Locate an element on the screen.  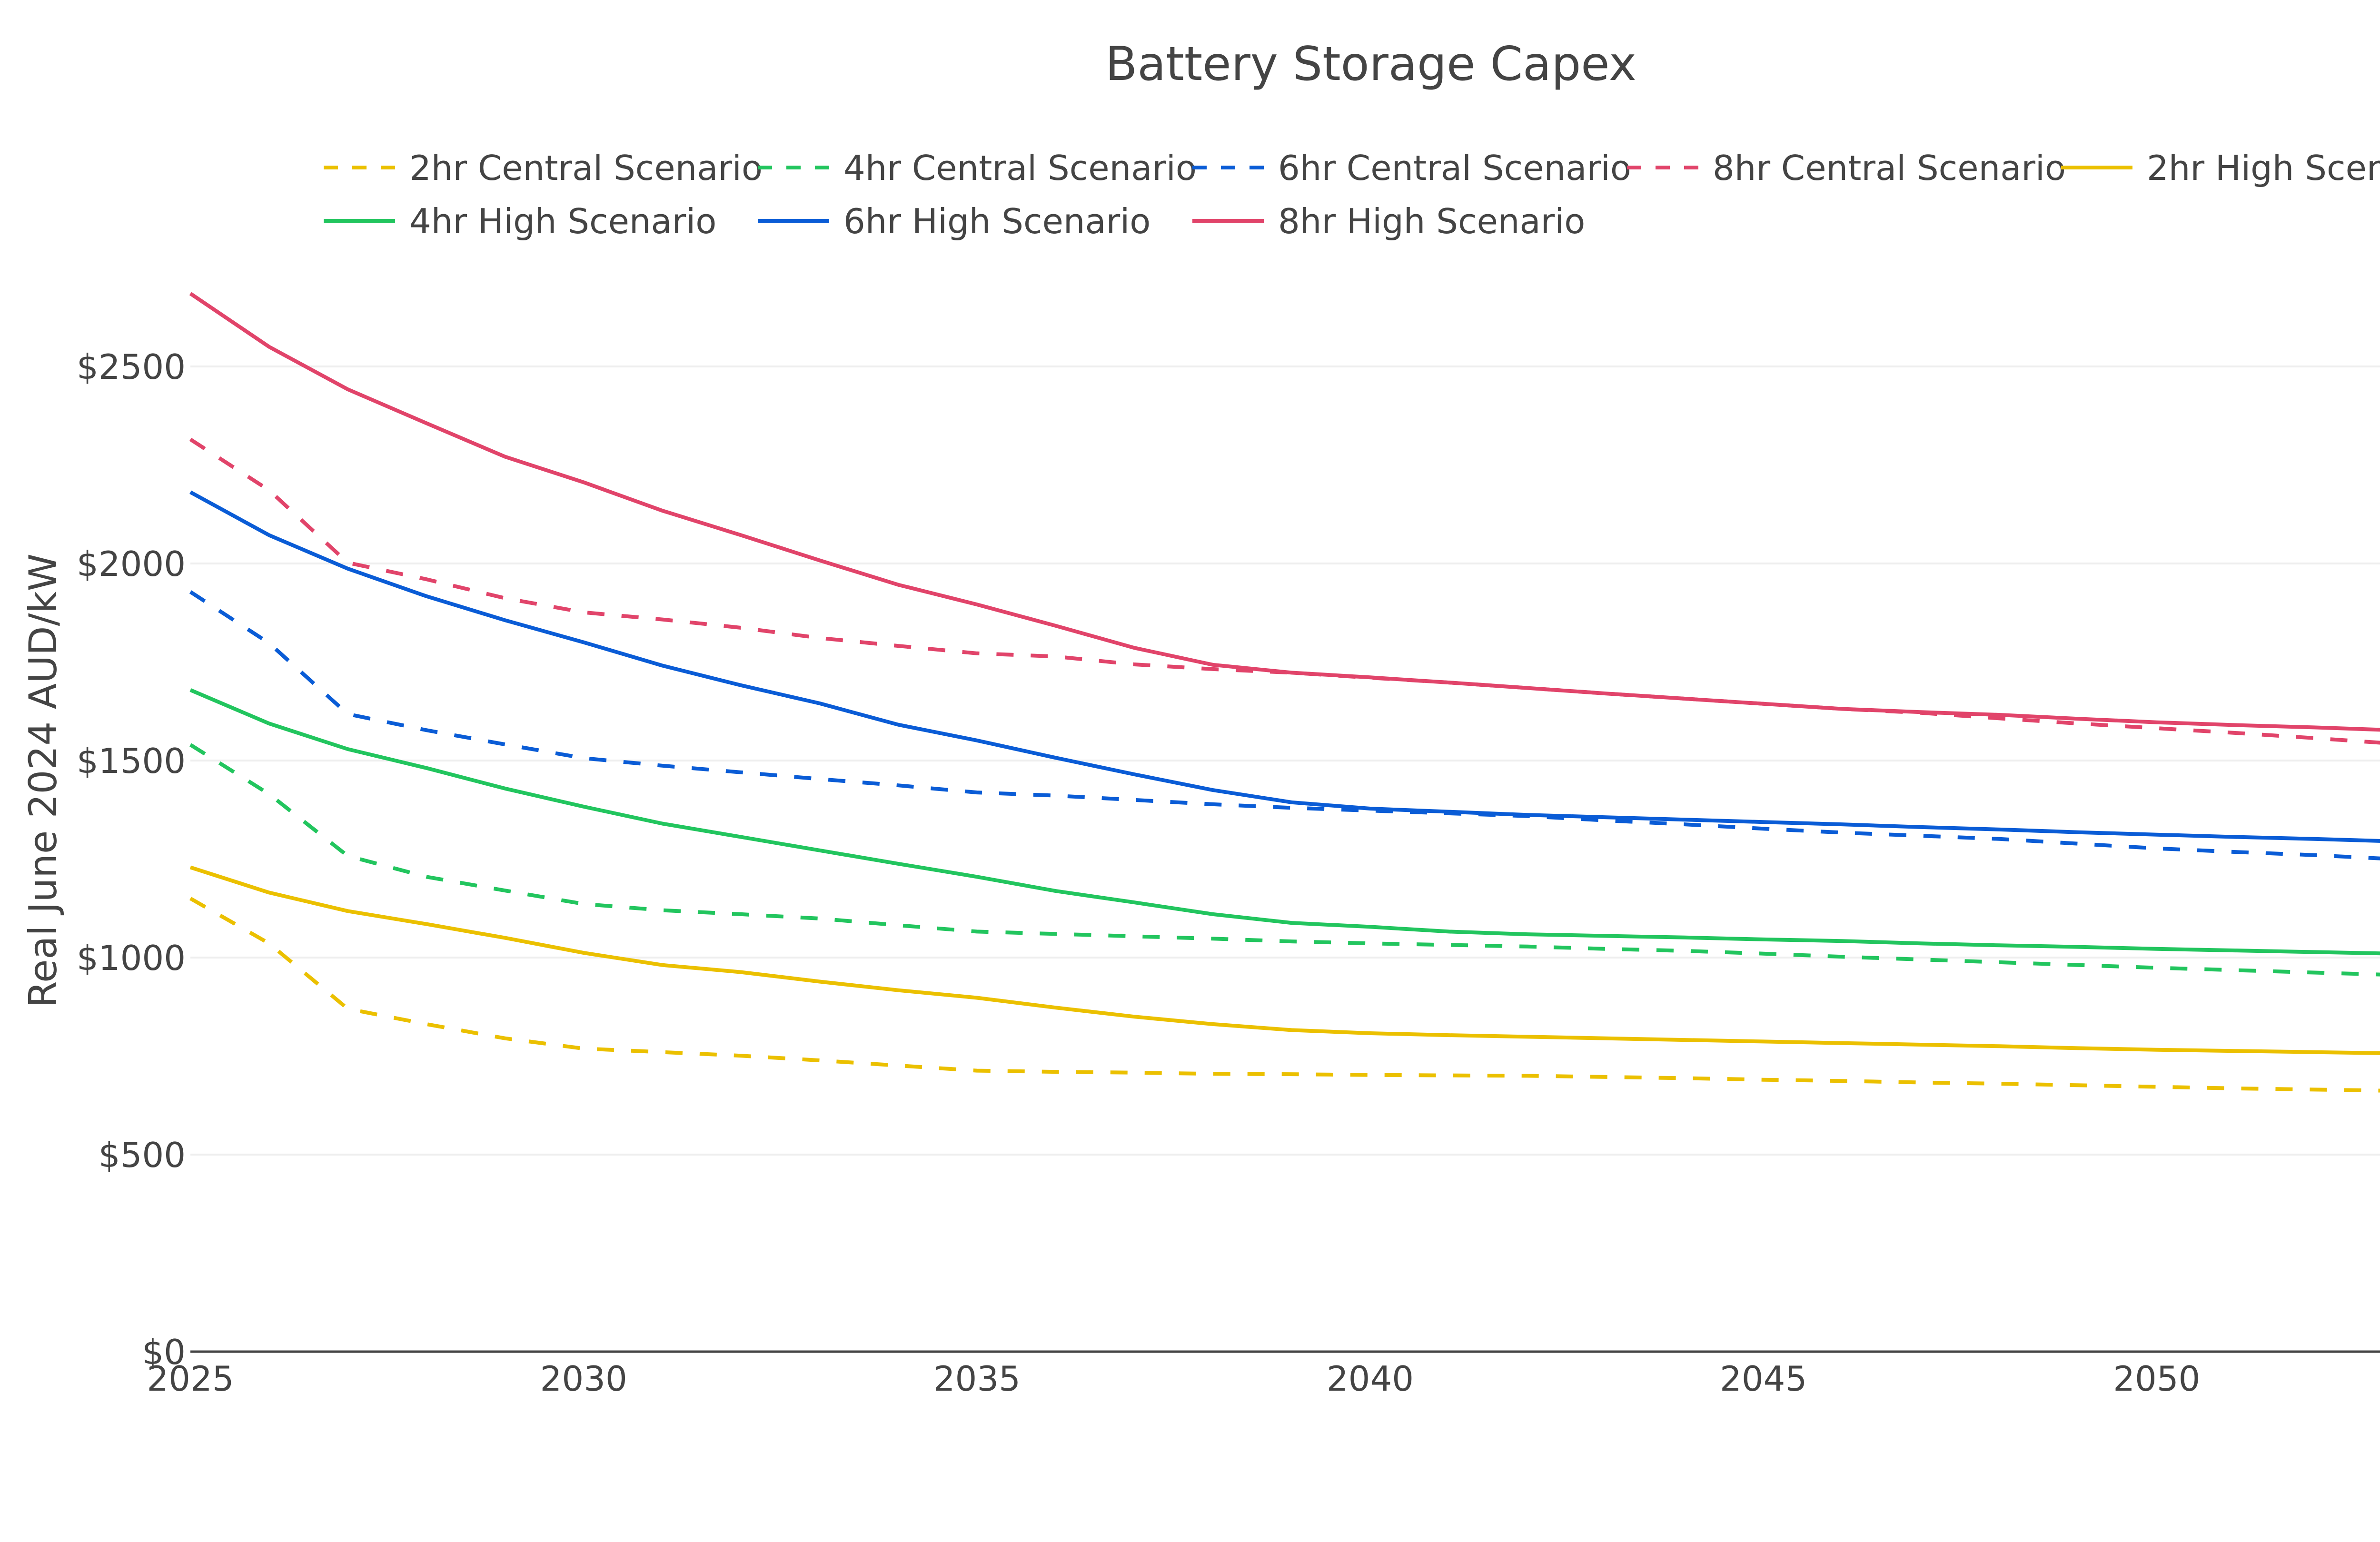
legend-item: 6hr High Scenario is located at coordinates (954, 221).